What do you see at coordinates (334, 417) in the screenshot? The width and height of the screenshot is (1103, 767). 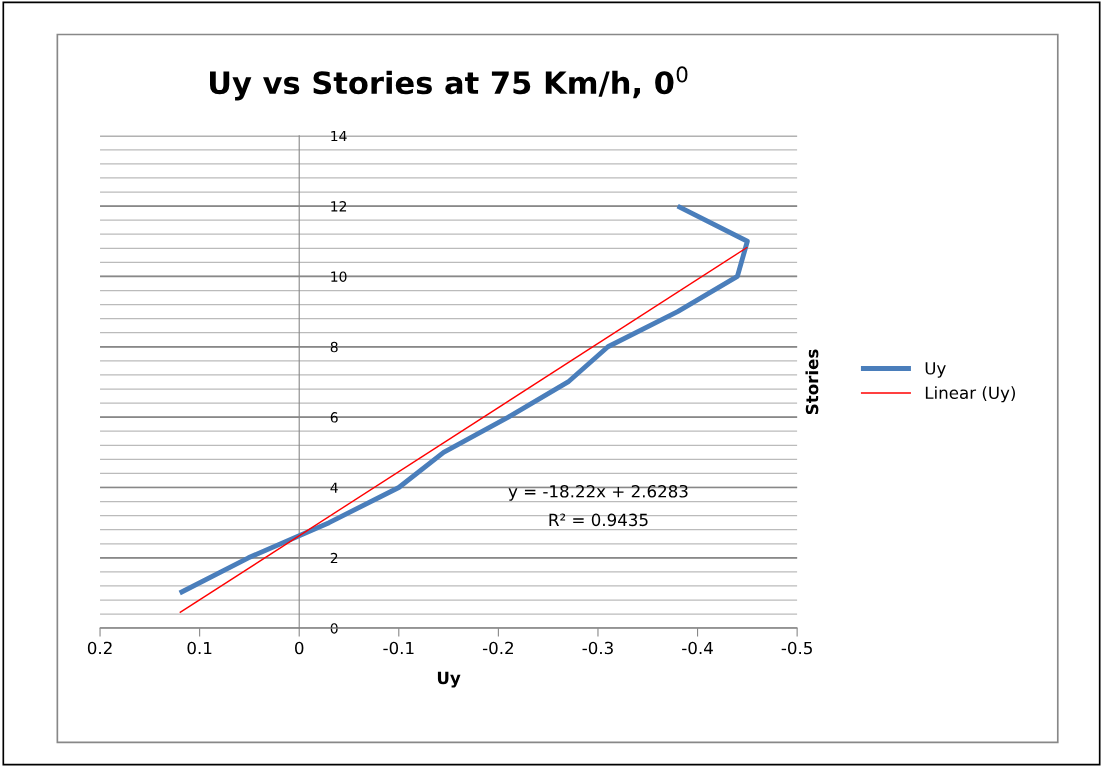 I see `y-tick-label: 6` at bounding box center [334, 417].